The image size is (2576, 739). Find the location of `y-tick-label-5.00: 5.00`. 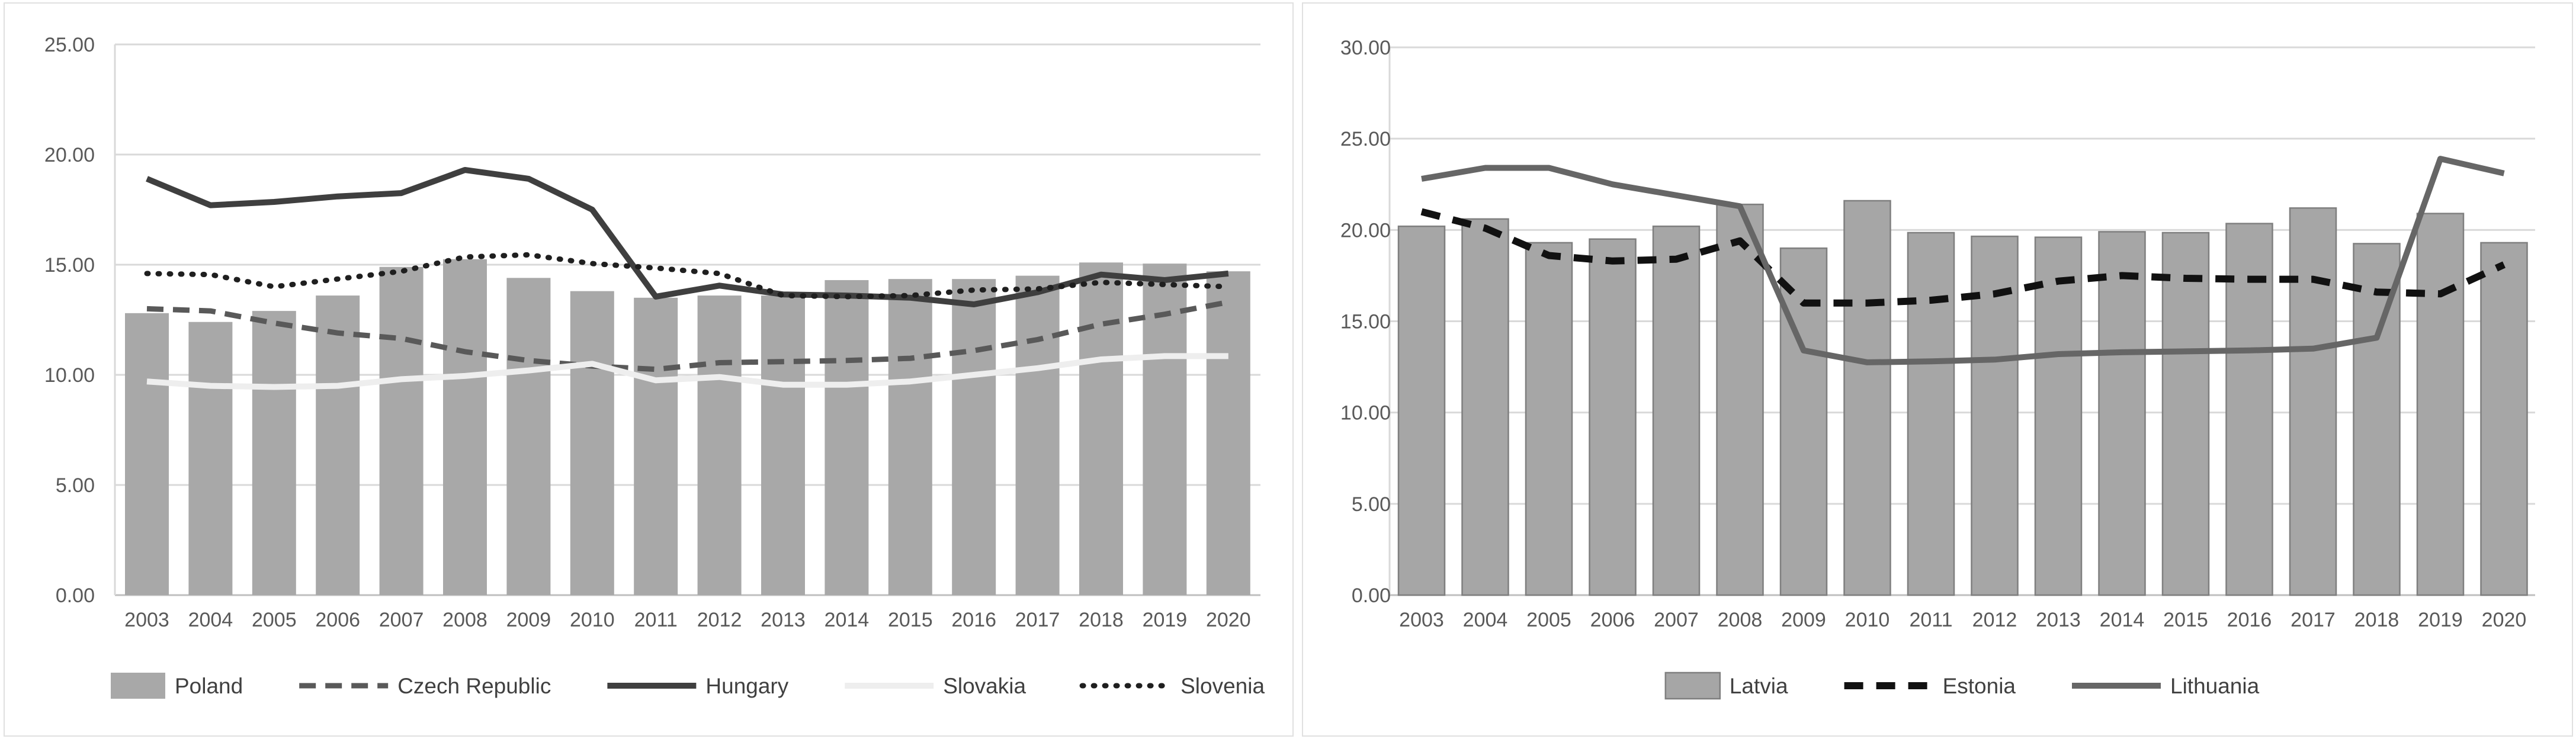

y-tick-label-5.00: 5.00 is located at coordinates (75, 485).